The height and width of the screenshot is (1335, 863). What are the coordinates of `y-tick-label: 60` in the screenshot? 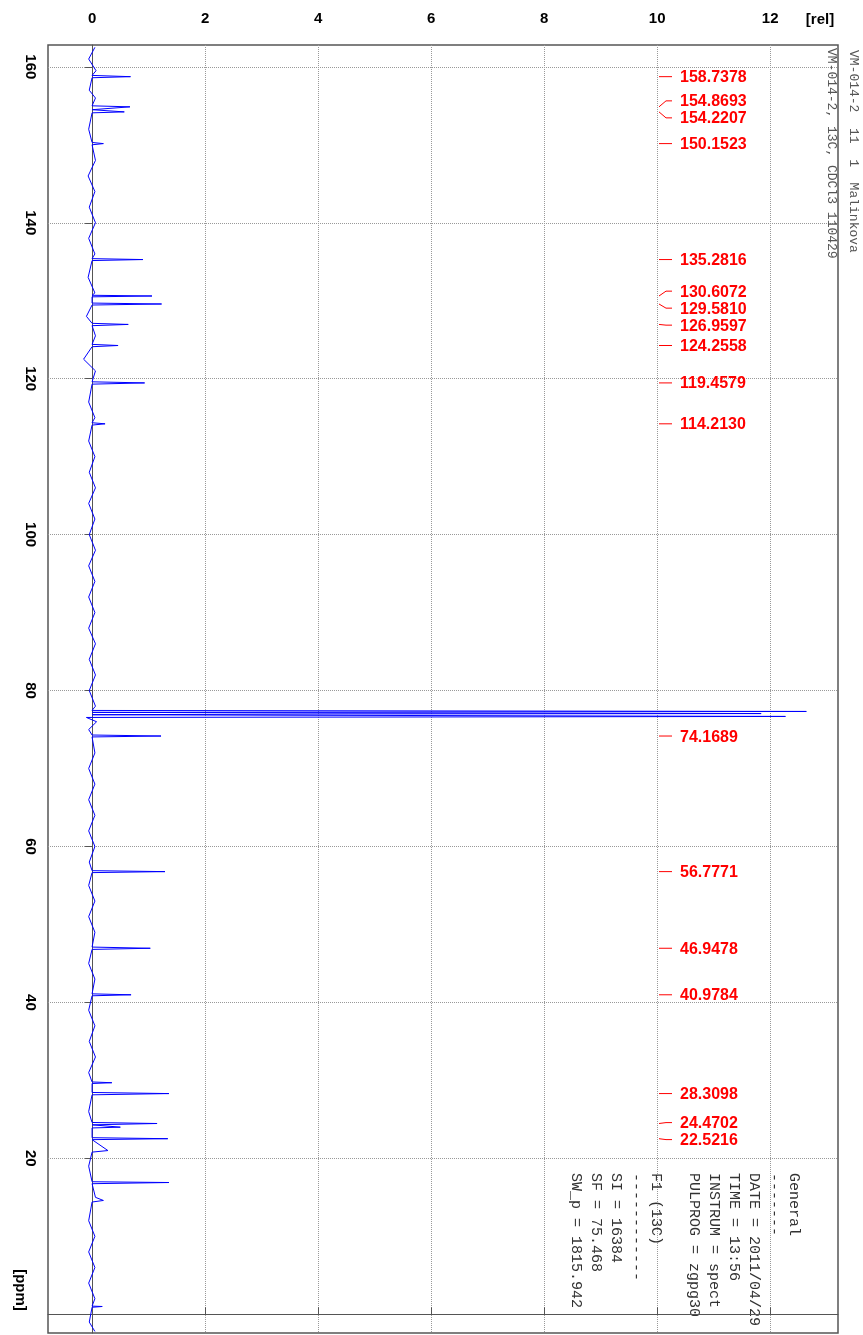 It's located at (31, 846).